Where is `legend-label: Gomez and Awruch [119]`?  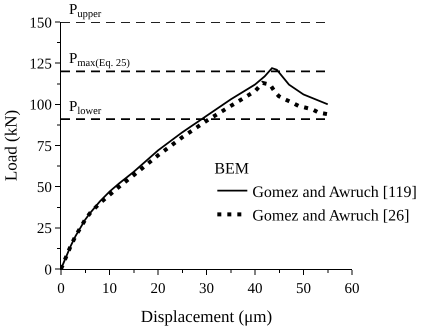
legend-label: Gomez and Awruch [119] is located at coordinates (334, 192).